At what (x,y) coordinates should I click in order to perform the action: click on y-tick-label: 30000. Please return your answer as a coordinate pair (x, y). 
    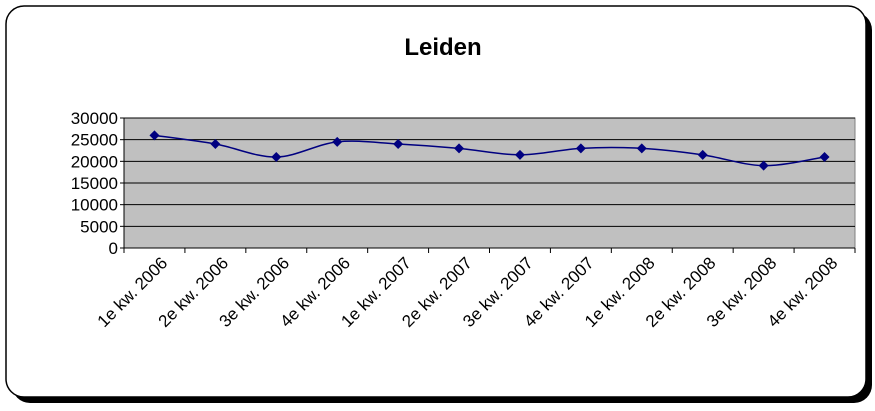
    Looking at the image, I should click on (94, 118).